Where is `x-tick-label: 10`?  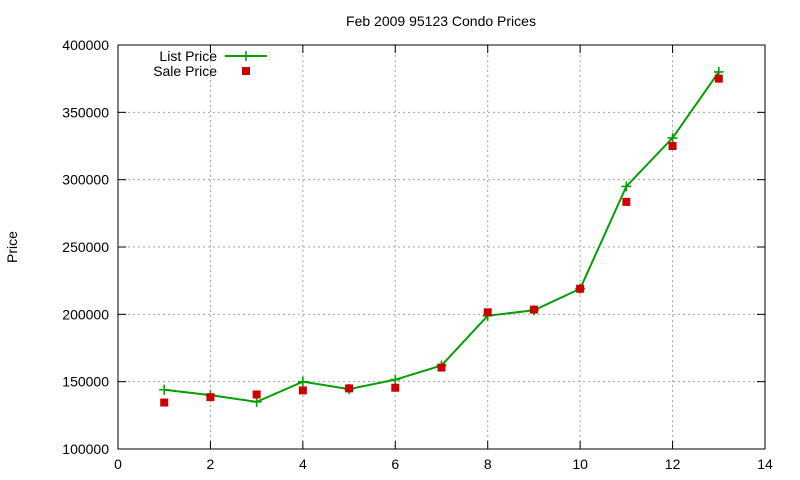
x-tick-label: 10 is located at coordinates (580, 464).